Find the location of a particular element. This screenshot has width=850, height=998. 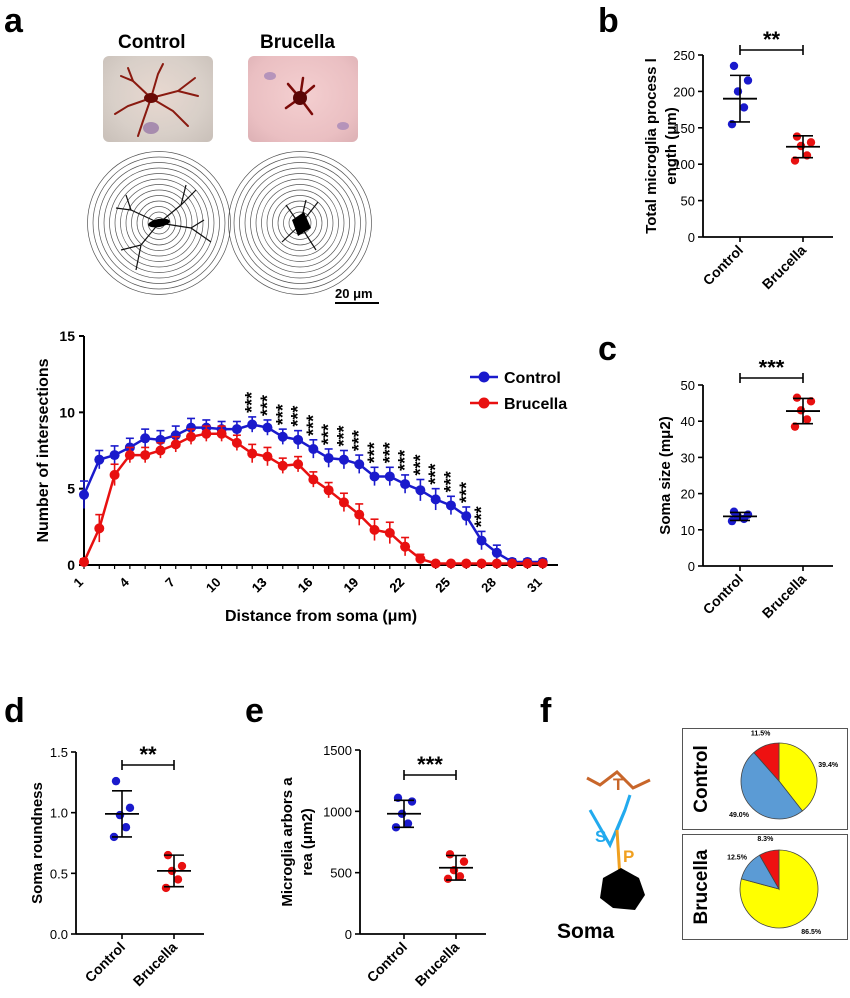

category-label: Brucella is located at coordinates (784, 596).